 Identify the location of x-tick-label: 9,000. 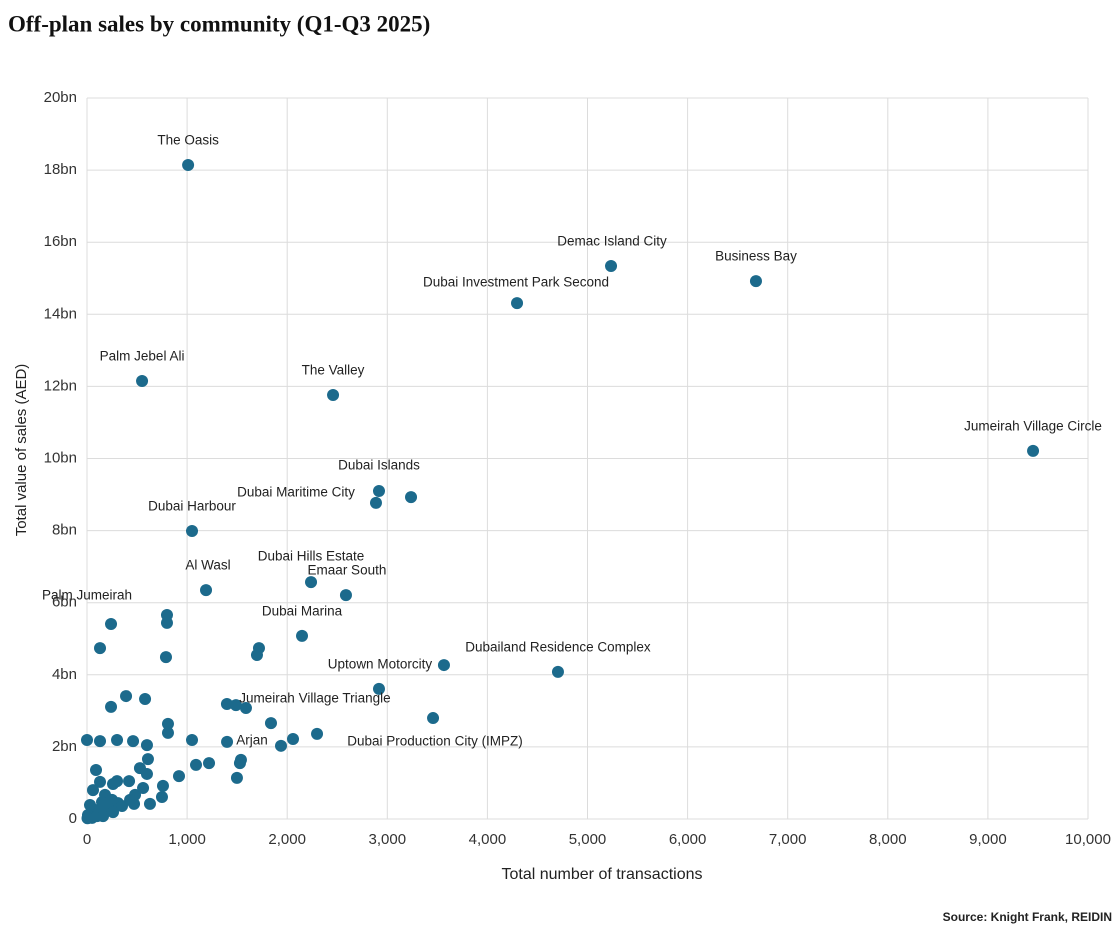
(988, 839).